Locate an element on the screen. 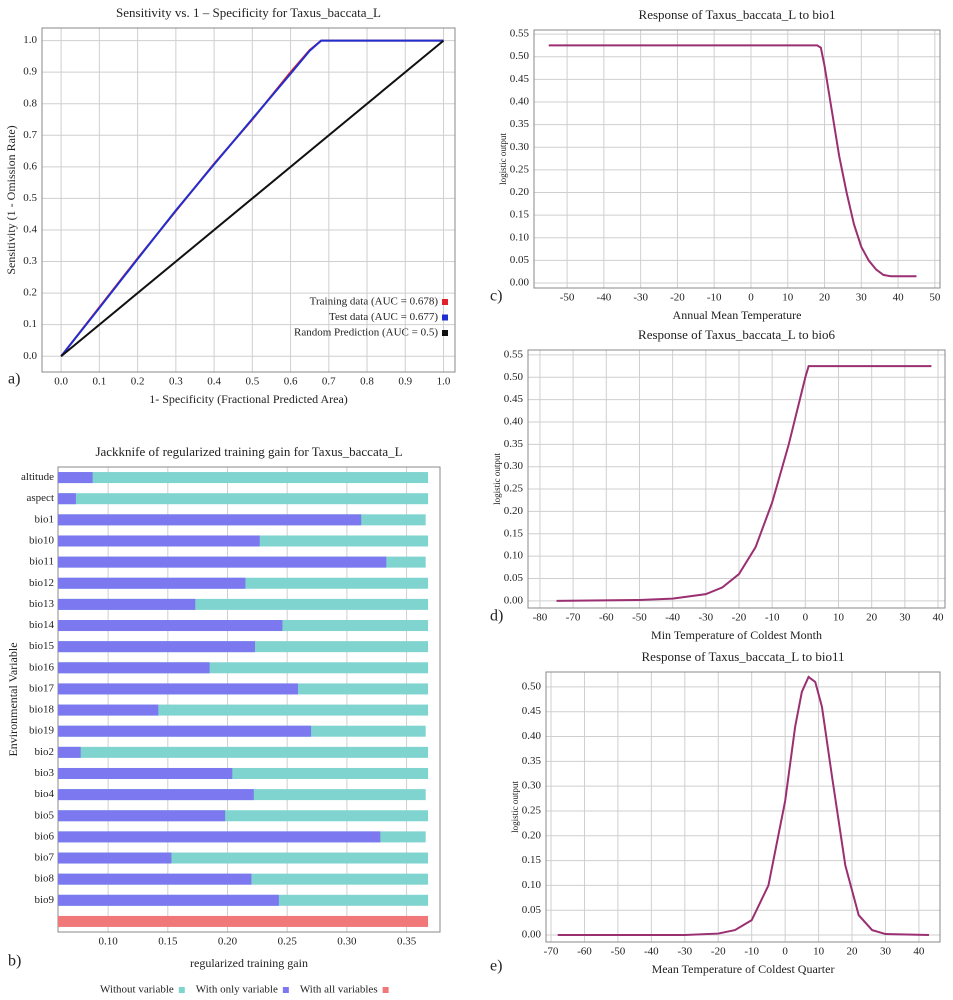  x-tick-label: 20 is located at coordinates (825, 298).